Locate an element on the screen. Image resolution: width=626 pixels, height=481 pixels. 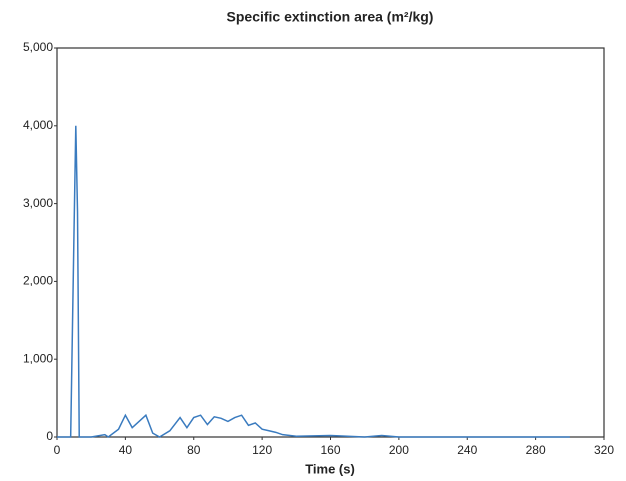
y-tick-label: 0 is located at coordinates (49, 436).